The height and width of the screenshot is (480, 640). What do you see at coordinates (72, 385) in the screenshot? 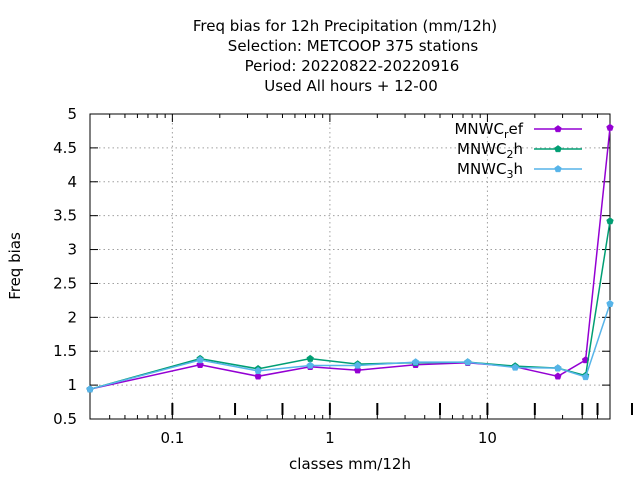
I see `y-tick-label: 1` at bounding box center [72, 385].